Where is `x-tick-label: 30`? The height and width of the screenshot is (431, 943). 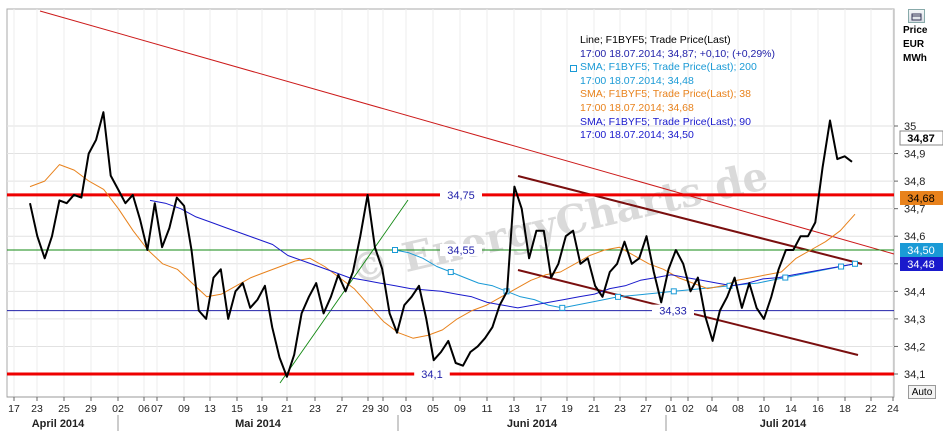
x-tick-label: 30 is located at coordinates (383, 409).